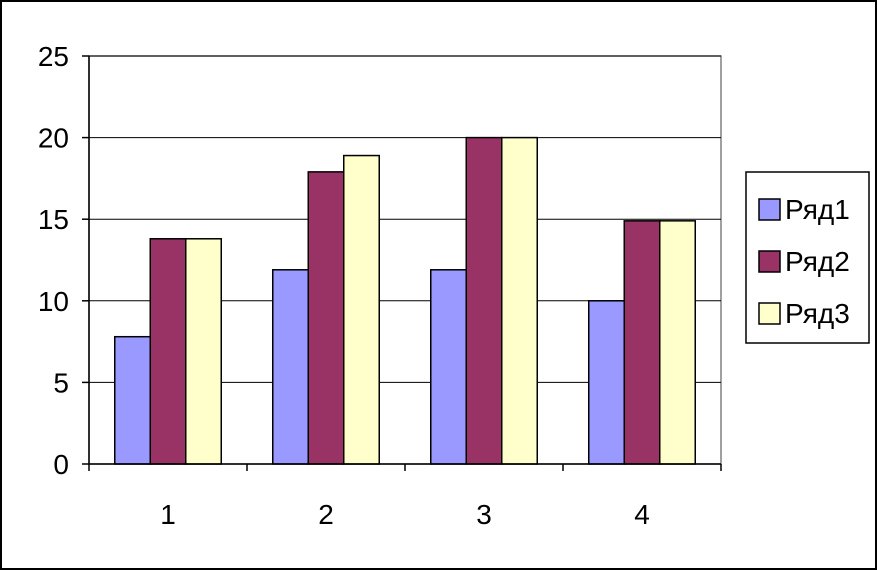 Image resolution: width=877 pixels, height=572 pixels. I want to click on legend: Ряд1 Ряд2 Ряд3, so click(807, 257).